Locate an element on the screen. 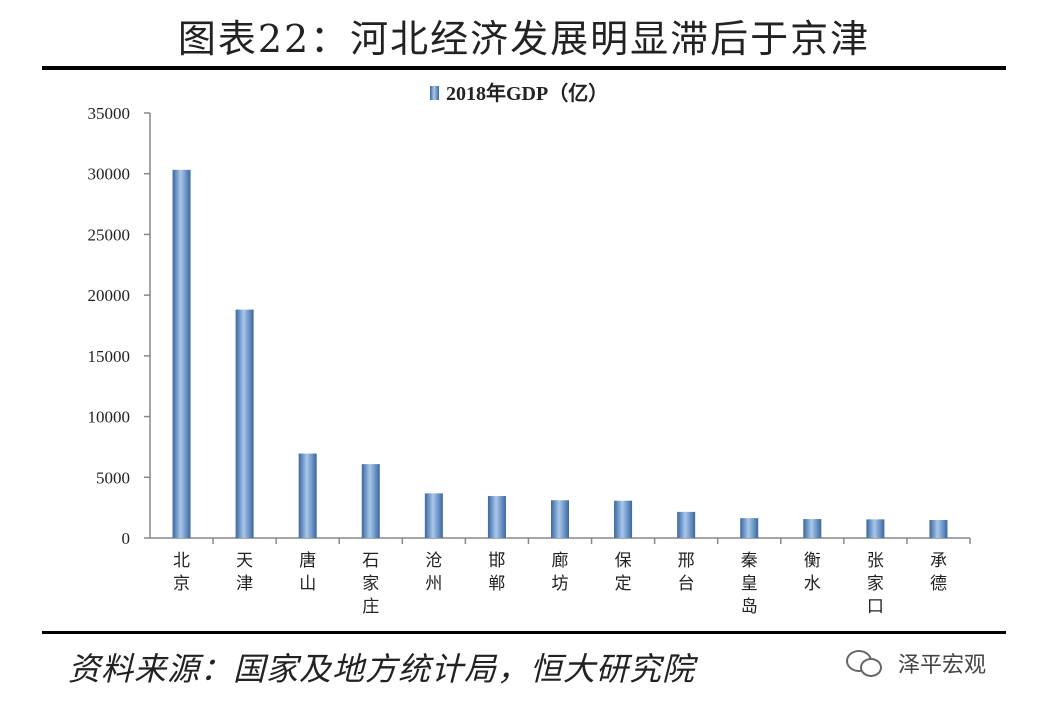  x-tick-label: 保定 is located at coordinates (623, 572).